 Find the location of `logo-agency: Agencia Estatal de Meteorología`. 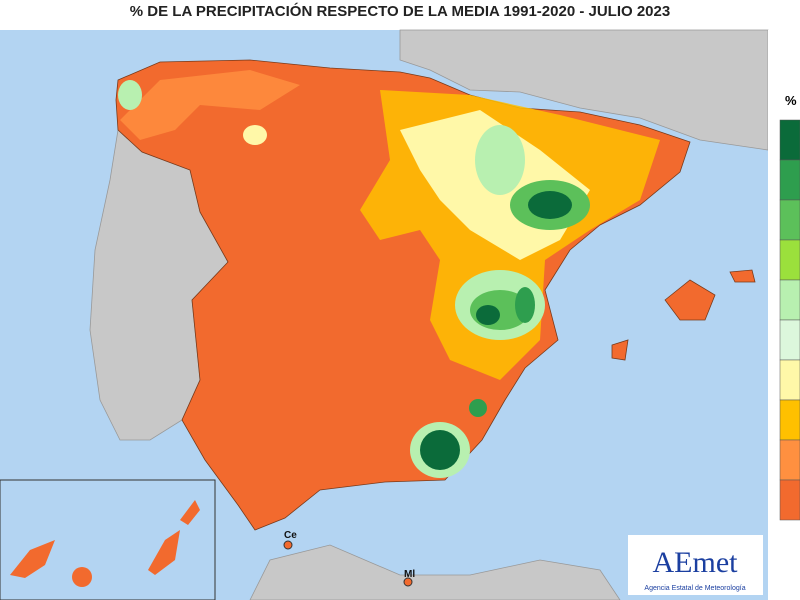

logo-agency: Agencia Estatal de Meteorología is located at coordinates (694, 588).